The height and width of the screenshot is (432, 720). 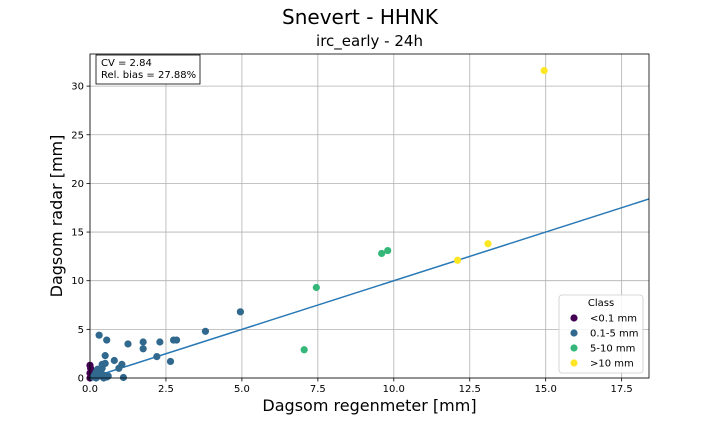 I want to click on stat-rel-bias: Rel. bias = 27.88%, so click(x=148, y=75).